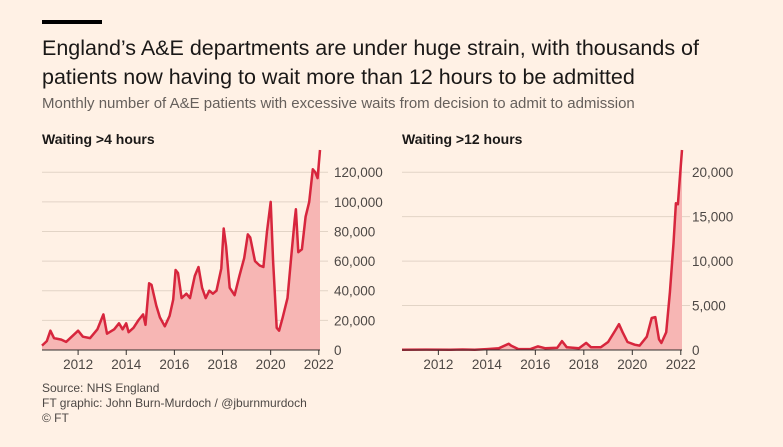 This screenshot has height=447, width=783. Describe the element at coordinates (712, 261) in the screenshot. I see `y-tick-label: 10,000` at that location.